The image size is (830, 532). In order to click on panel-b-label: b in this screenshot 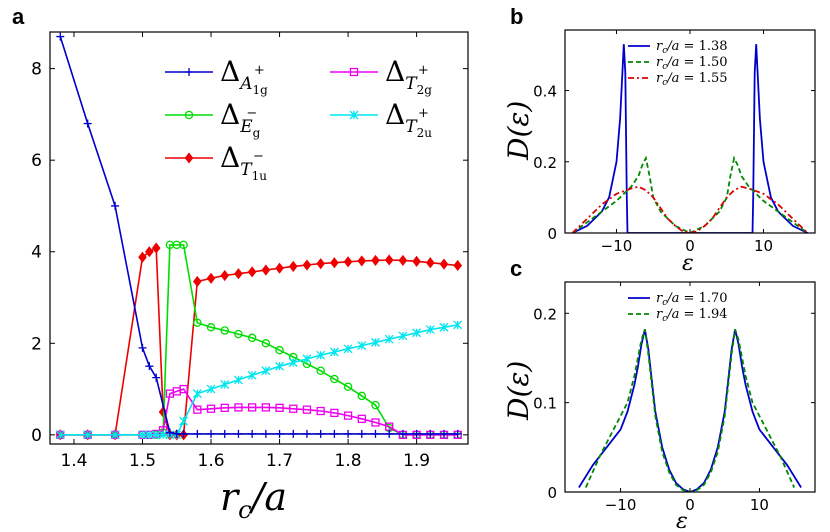, I will do `click(516, 16)`.